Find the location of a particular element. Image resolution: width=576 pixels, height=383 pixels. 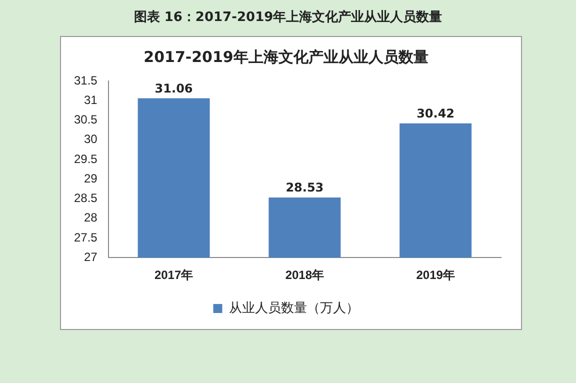

y-tick-label: 29 is located at coordinates (91, 178).